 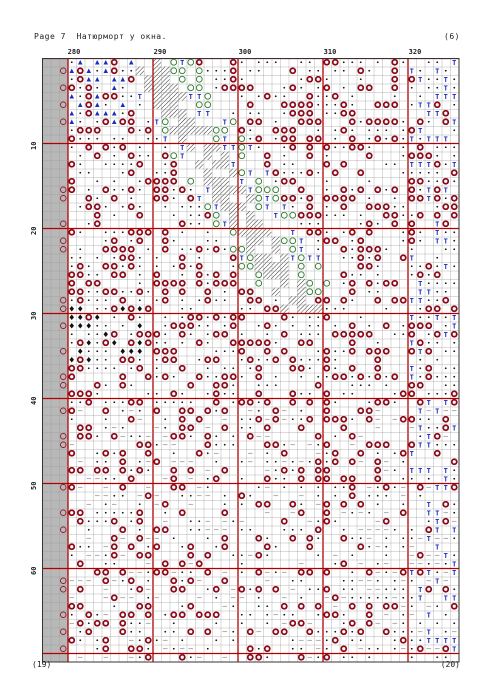 I want to click on row-label-20: 20, so click(x=34, y=230).